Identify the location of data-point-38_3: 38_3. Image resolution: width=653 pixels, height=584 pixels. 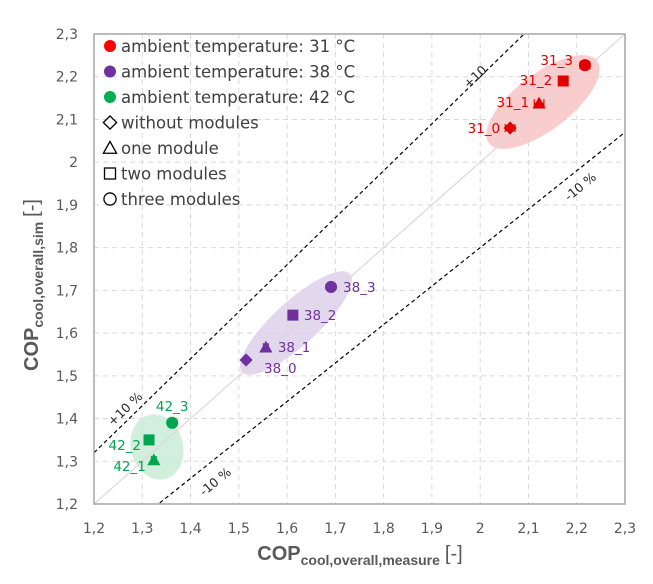
(350, 288).